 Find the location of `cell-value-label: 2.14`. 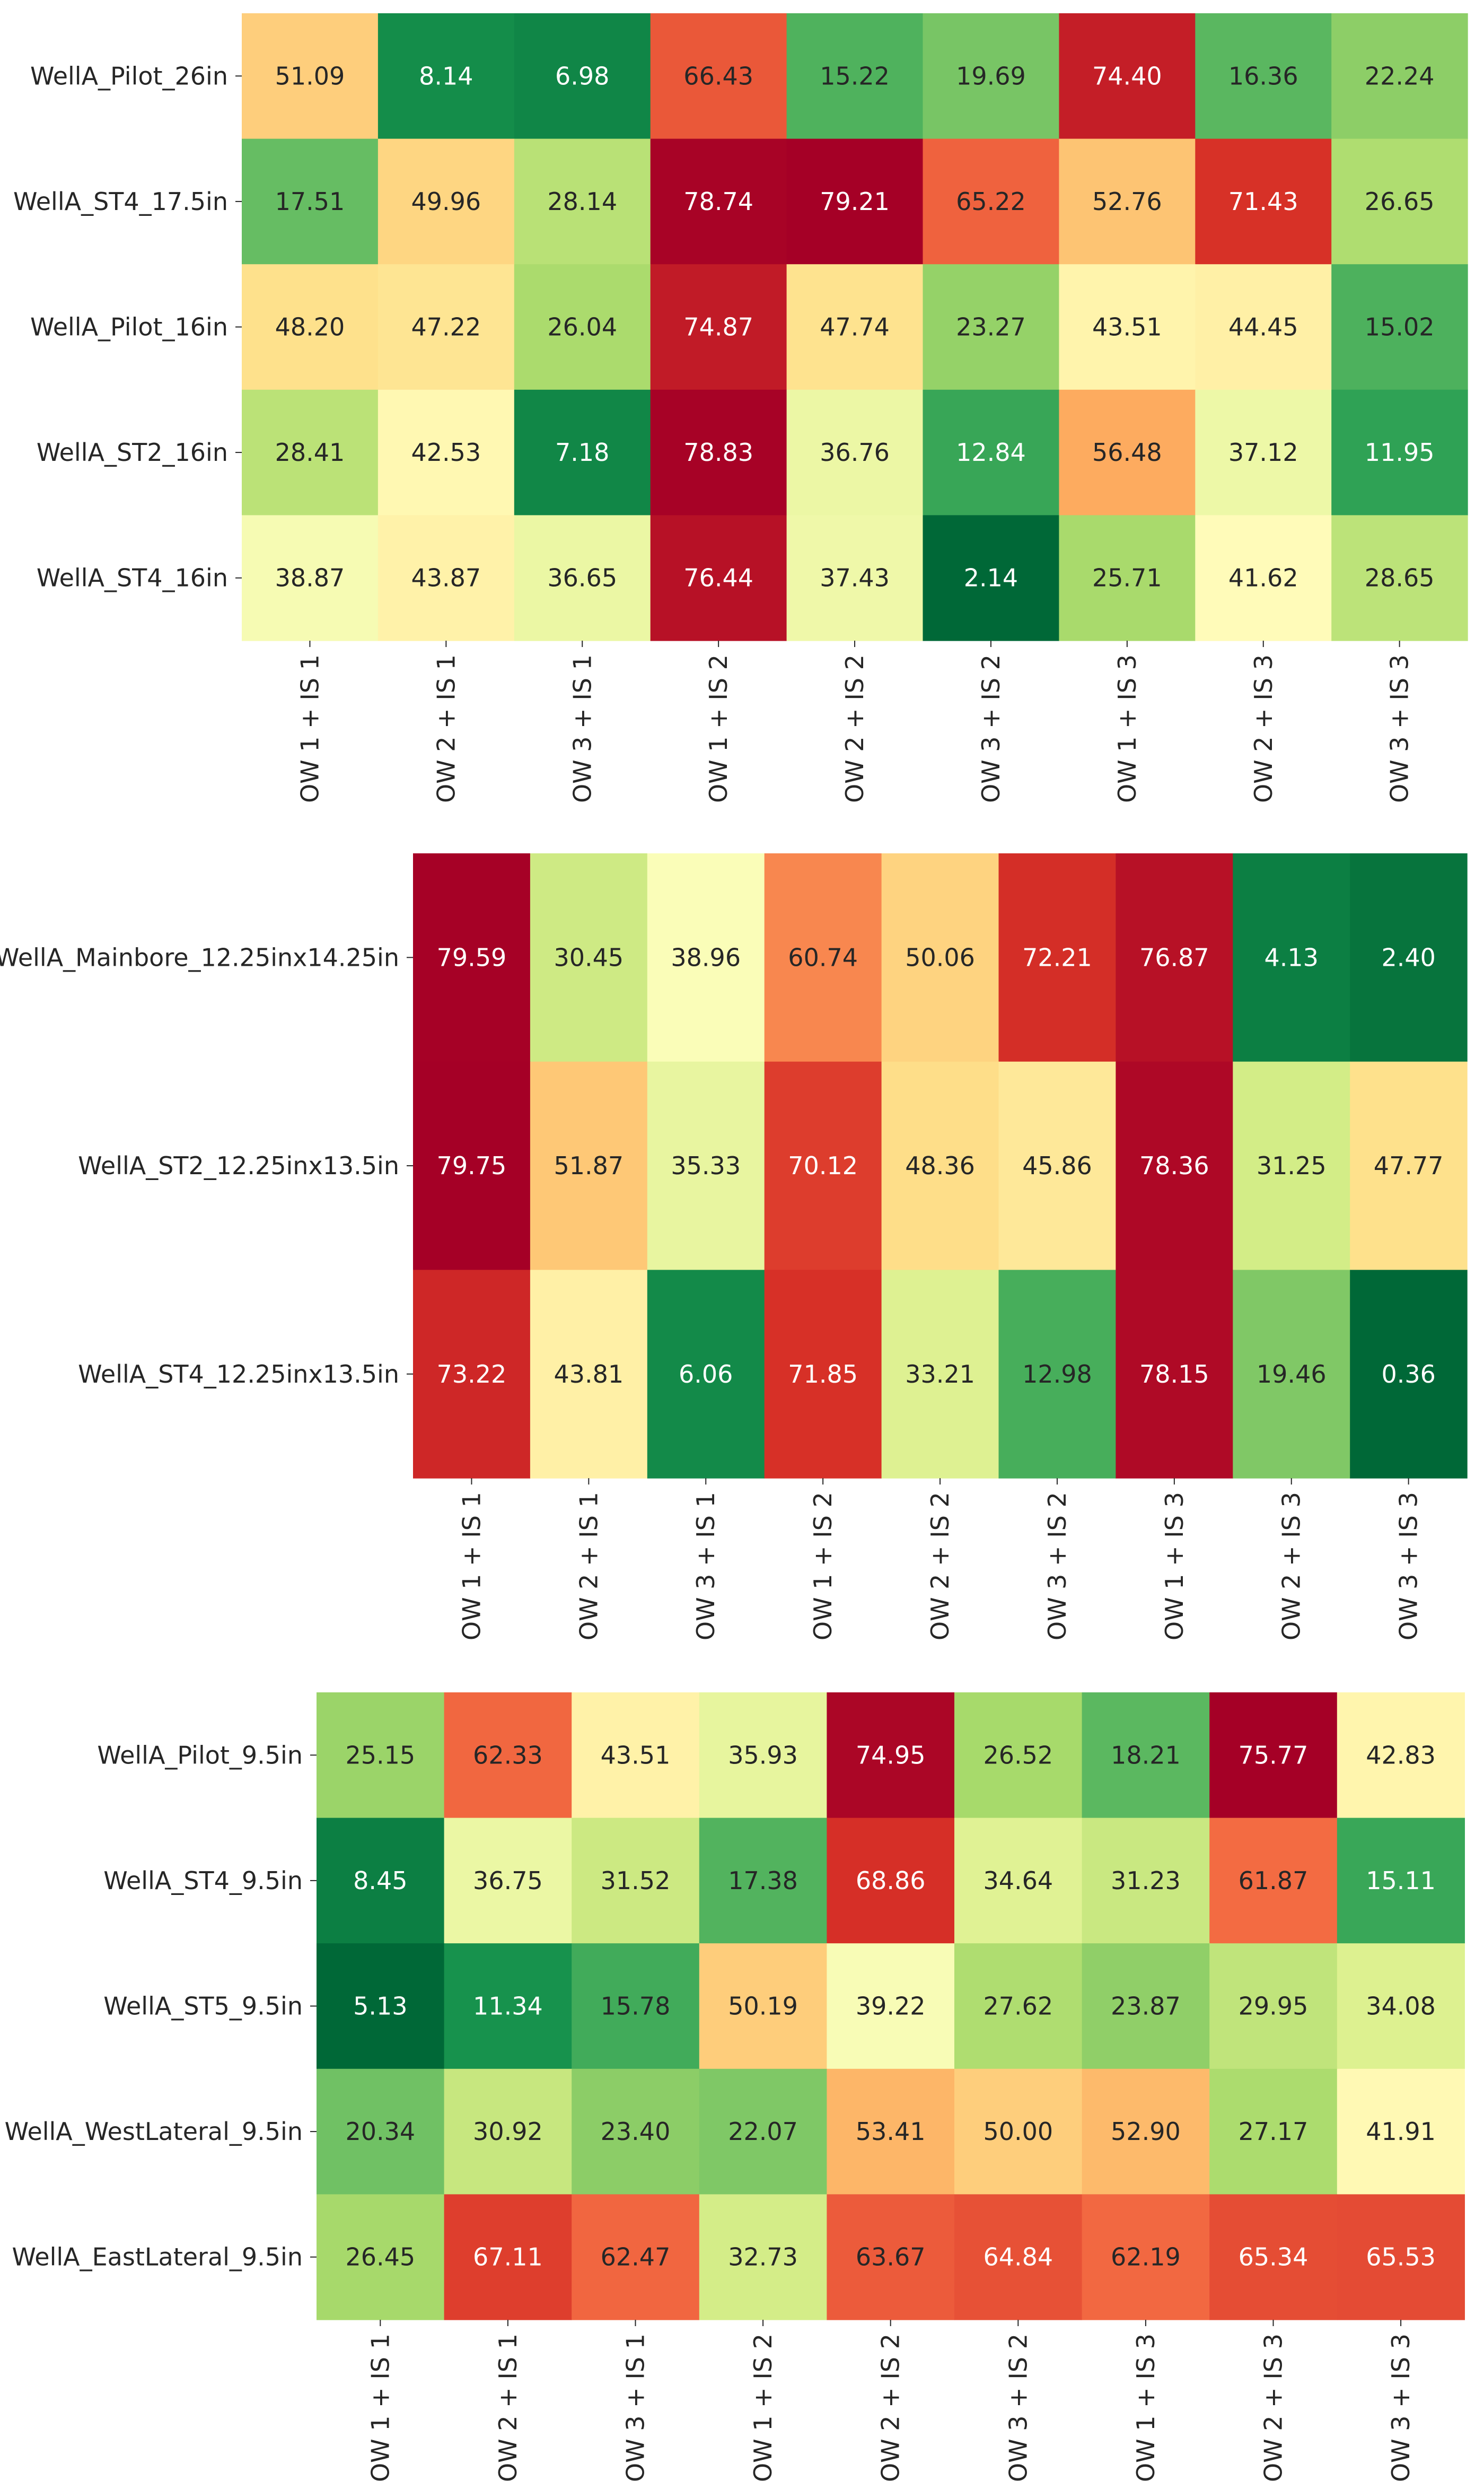

cell-value-label: 2.14 is located at coordinates (991, 578).